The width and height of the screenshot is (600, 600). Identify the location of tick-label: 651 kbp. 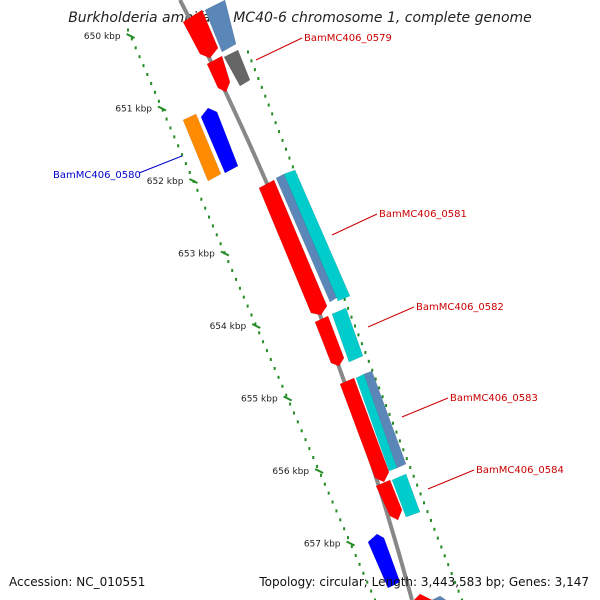
(133, 110).